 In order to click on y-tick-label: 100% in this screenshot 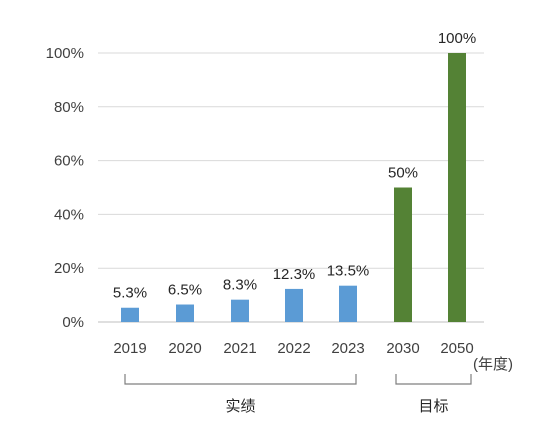, I will do `click(65, 53)`.